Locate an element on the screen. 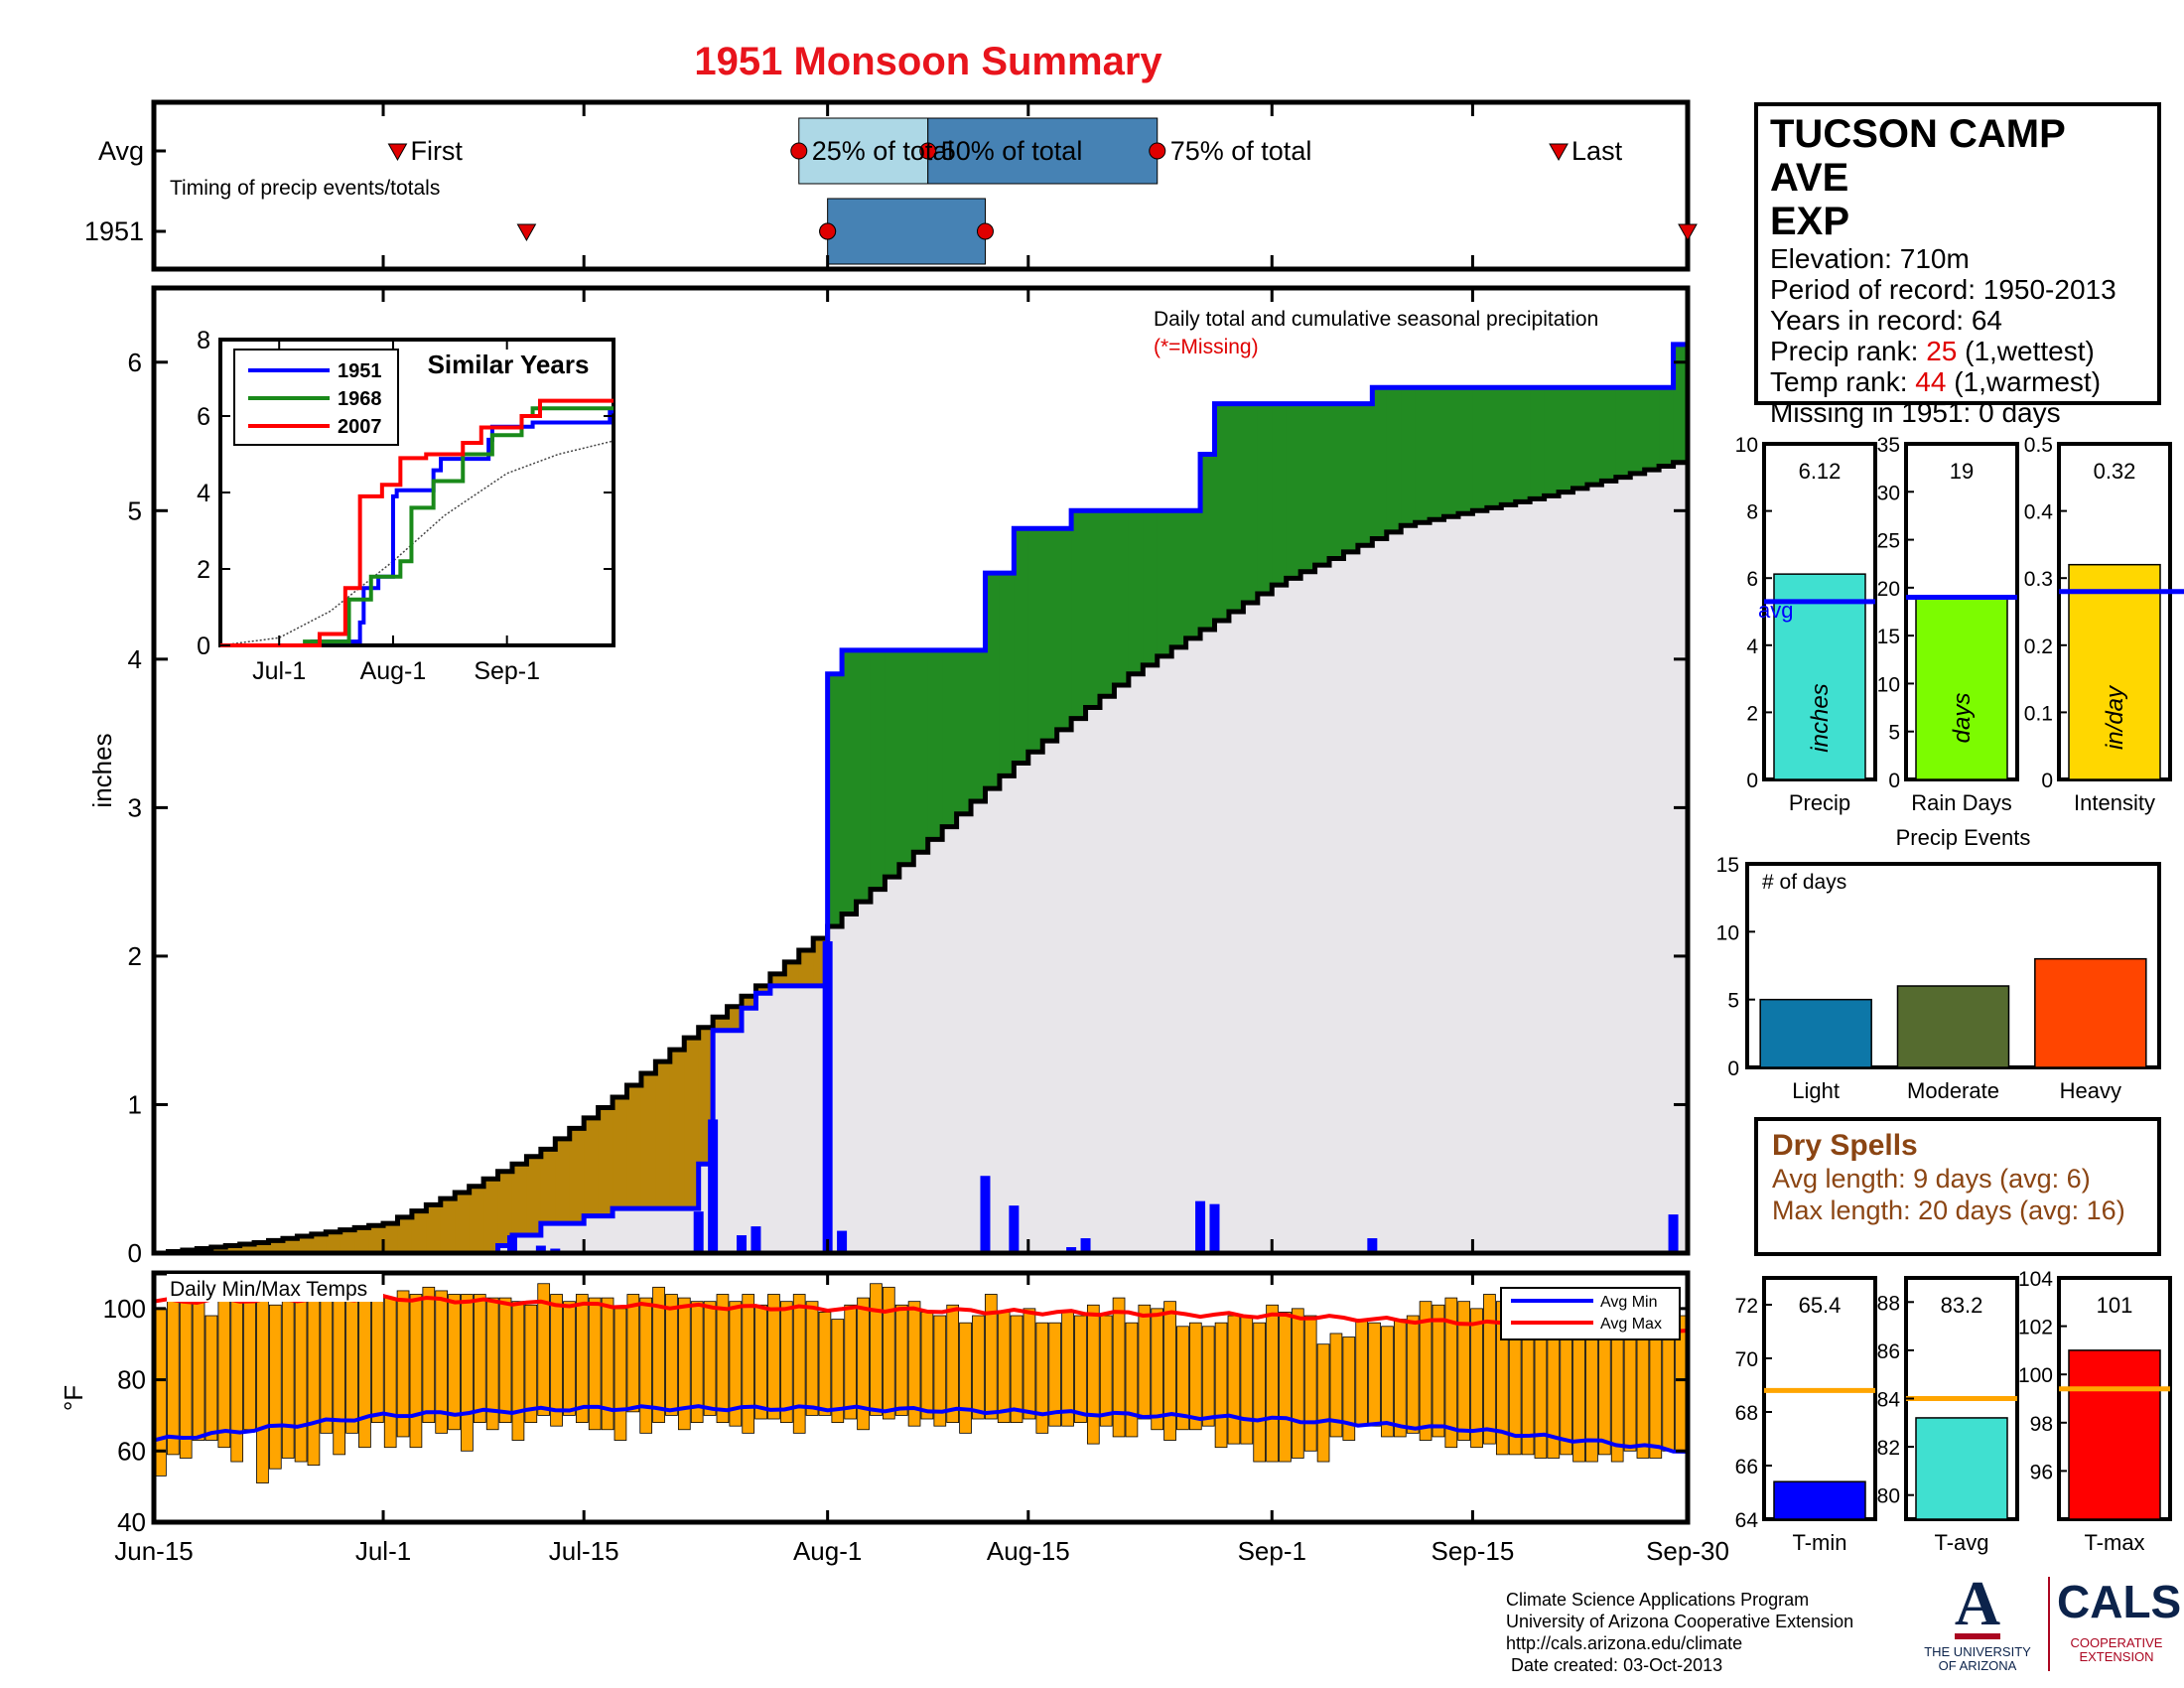 The height and width of the screenshot is (1688, 2184). events-bar-heavy is located at coordinates (2090, 1012).